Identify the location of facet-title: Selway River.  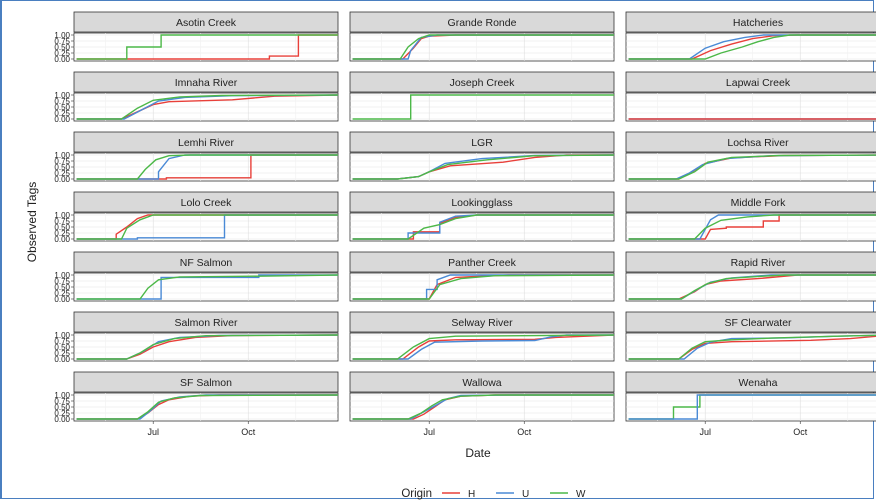
(482, 323).